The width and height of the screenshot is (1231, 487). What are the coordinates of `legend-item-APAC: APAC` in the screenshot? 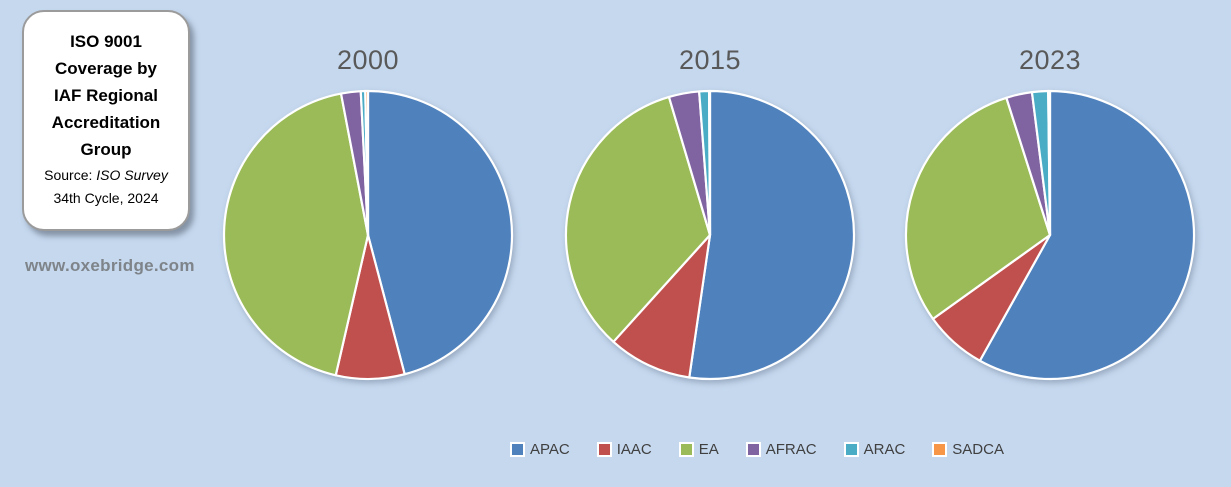 It's located at (540, 449).